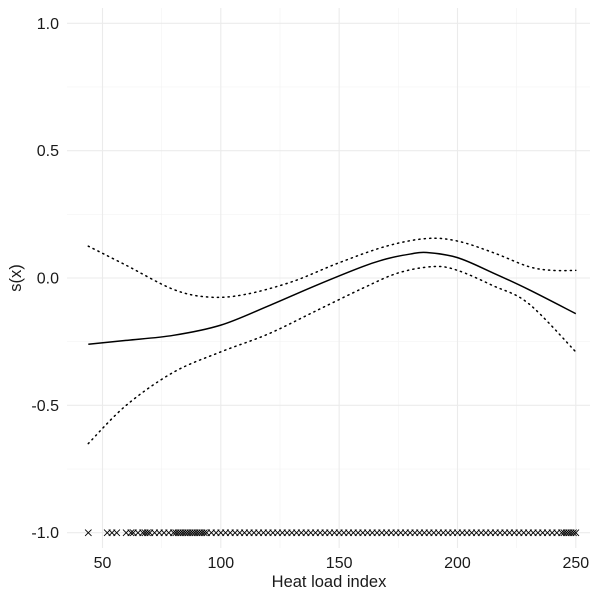  What do you see at coordinates (332, 268) in the screenshot?
I see `upper-band-curve` at bounding box center [332, 268].